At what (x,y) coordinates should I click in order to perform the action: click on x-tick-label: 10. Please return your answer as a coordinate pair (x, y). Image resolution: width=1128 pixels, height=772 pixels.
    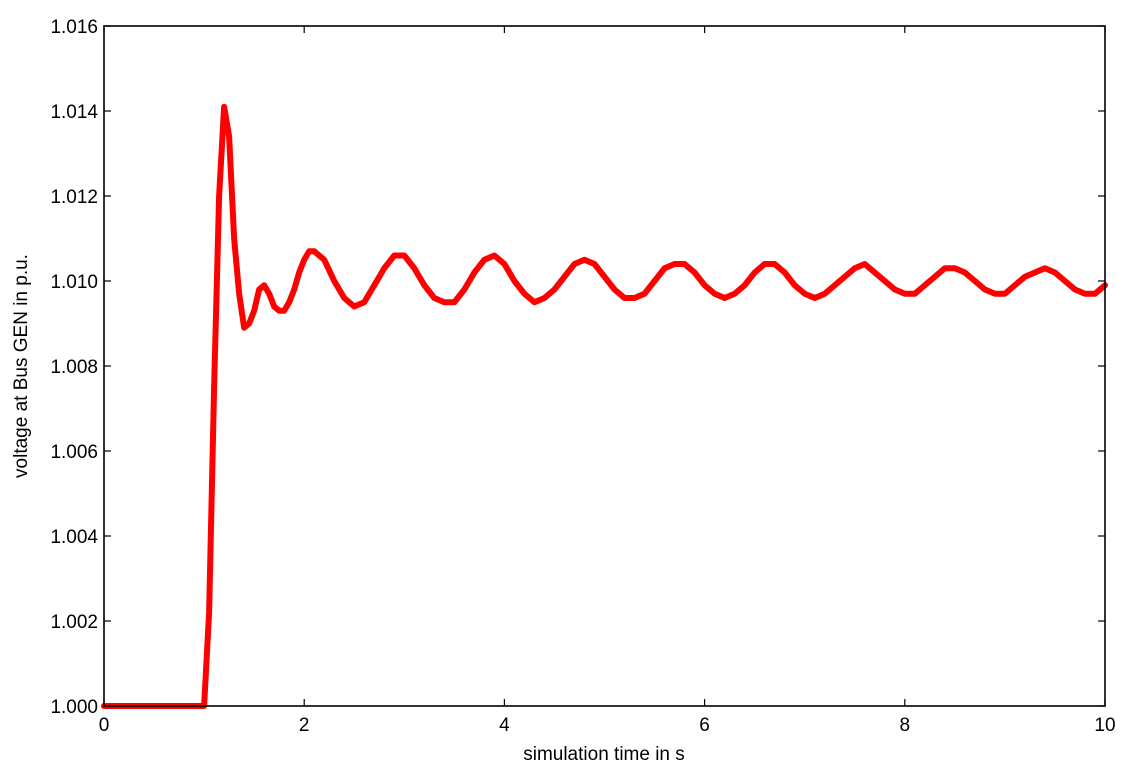
    Looking at the image, I should click on (1104, 725).